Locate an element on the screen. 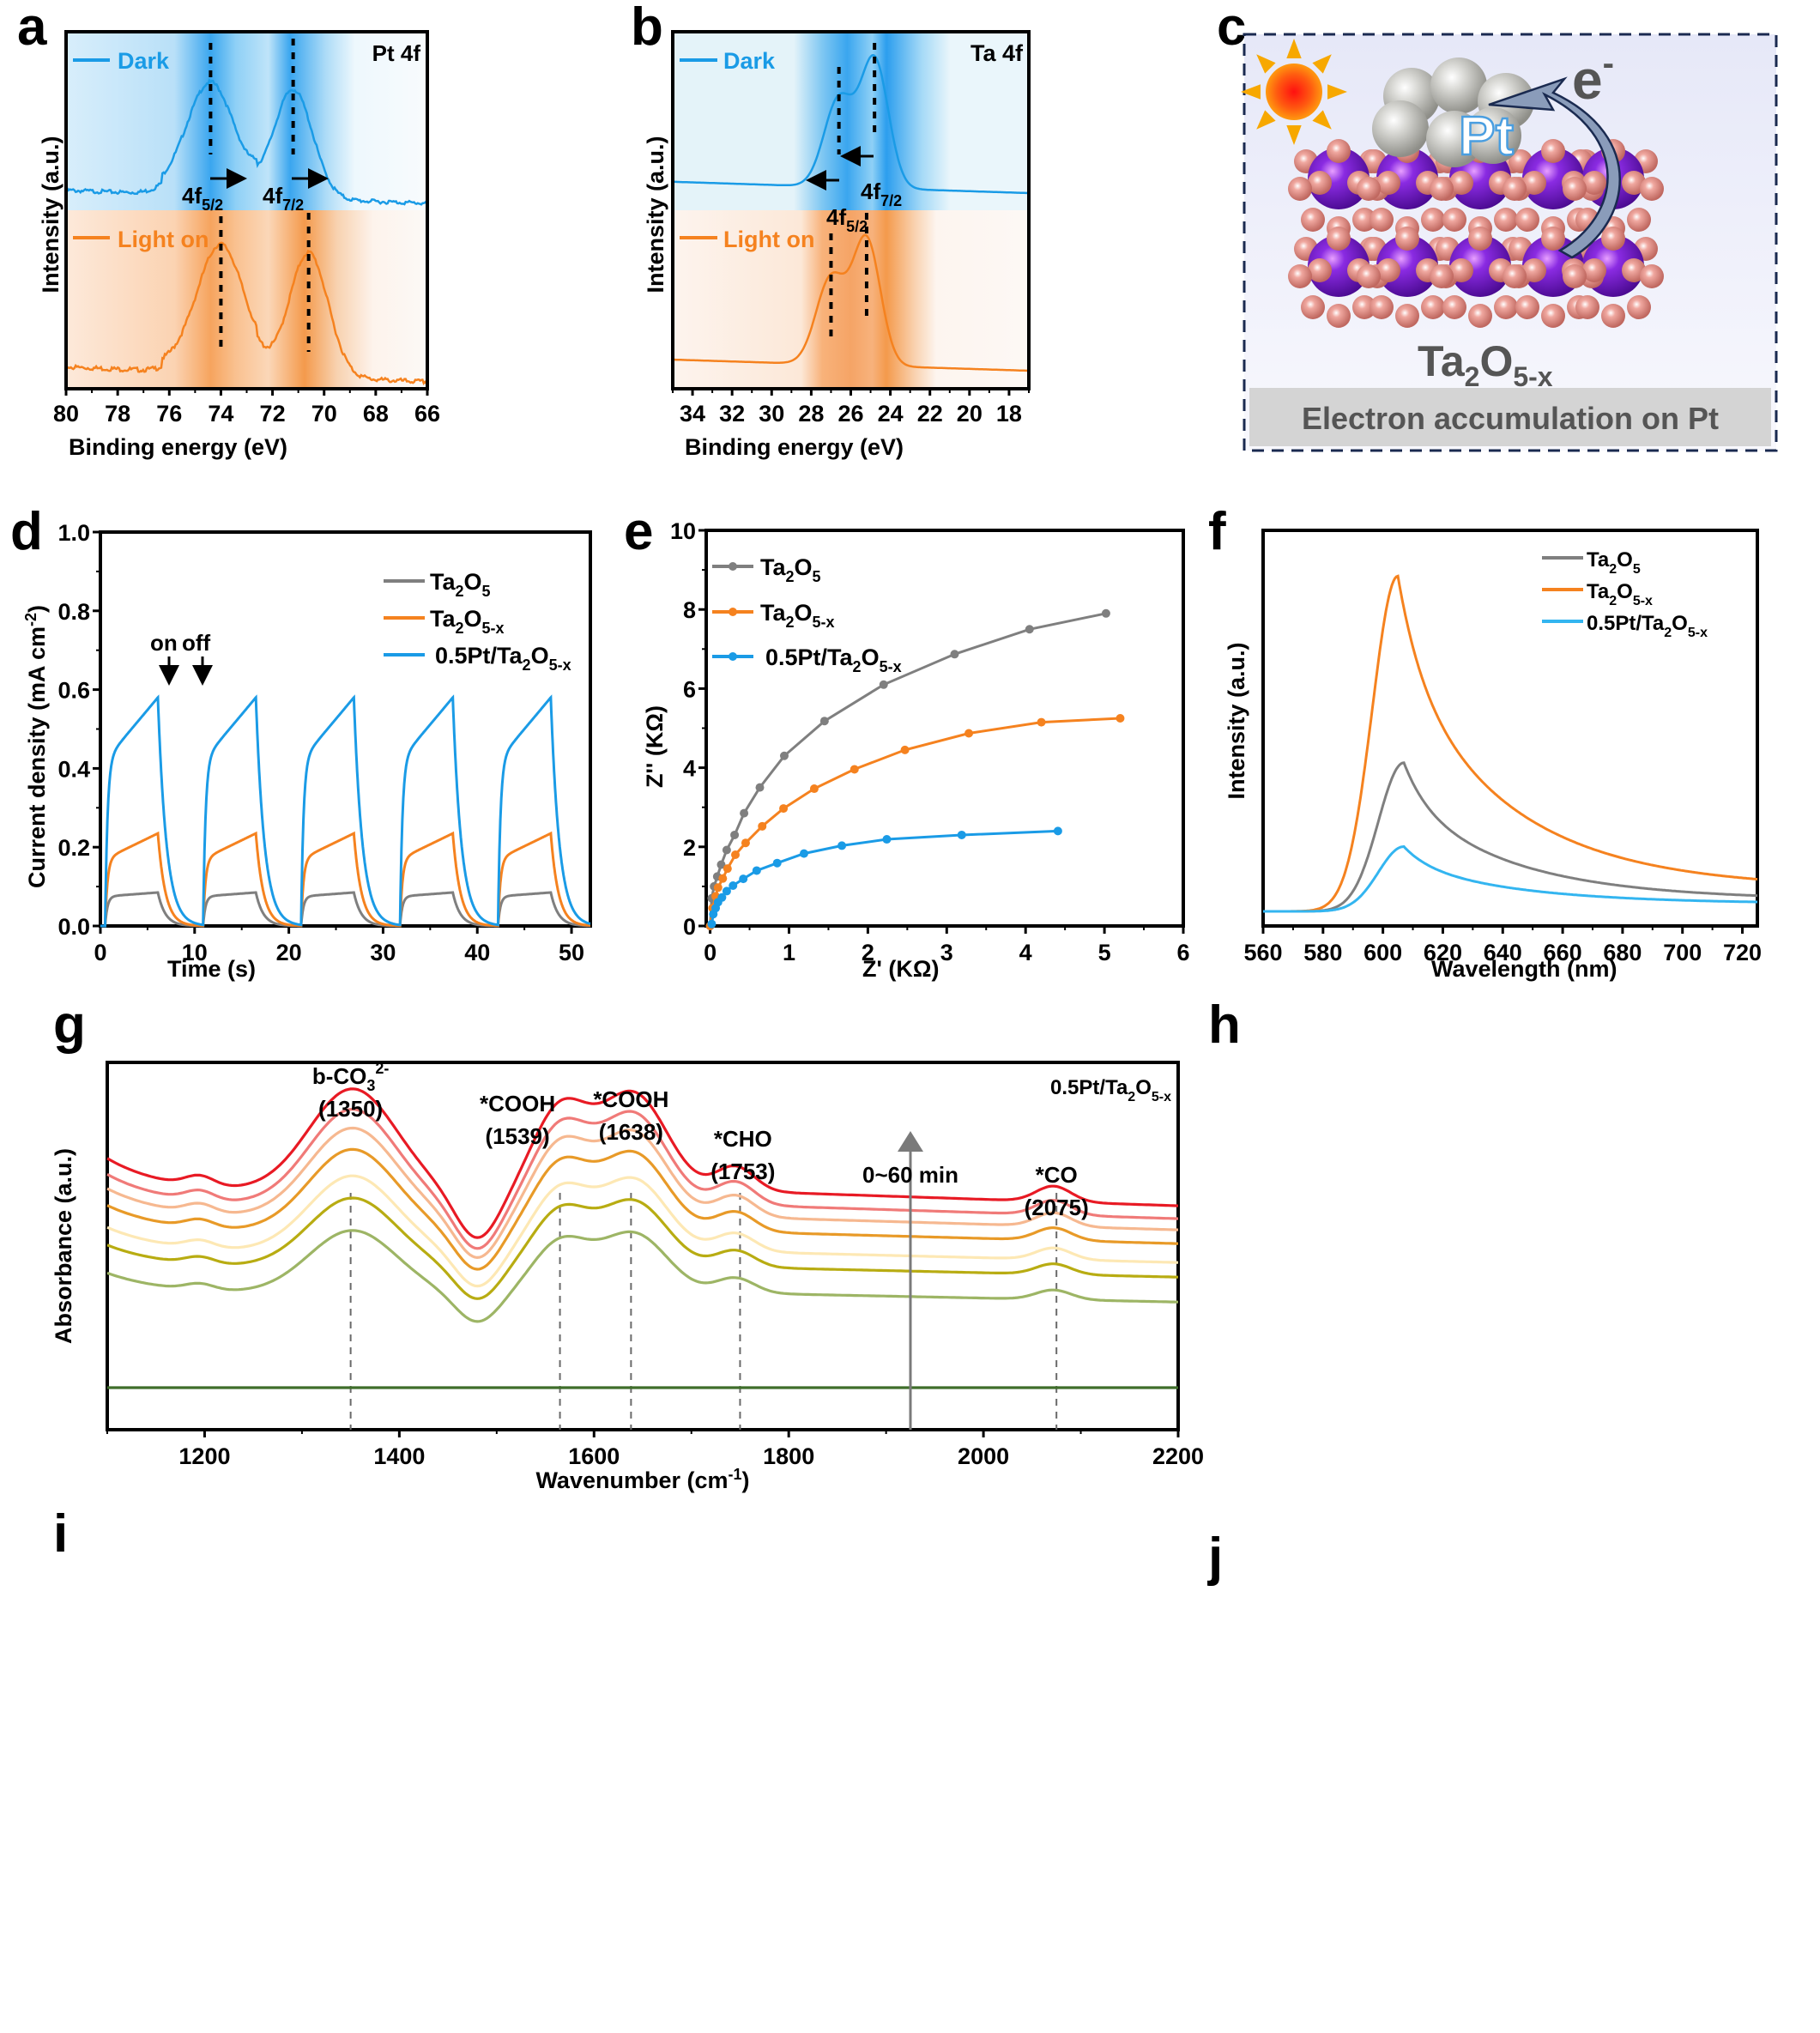  x-tick-label: 2200 is located at coordinates (1178, 1456).